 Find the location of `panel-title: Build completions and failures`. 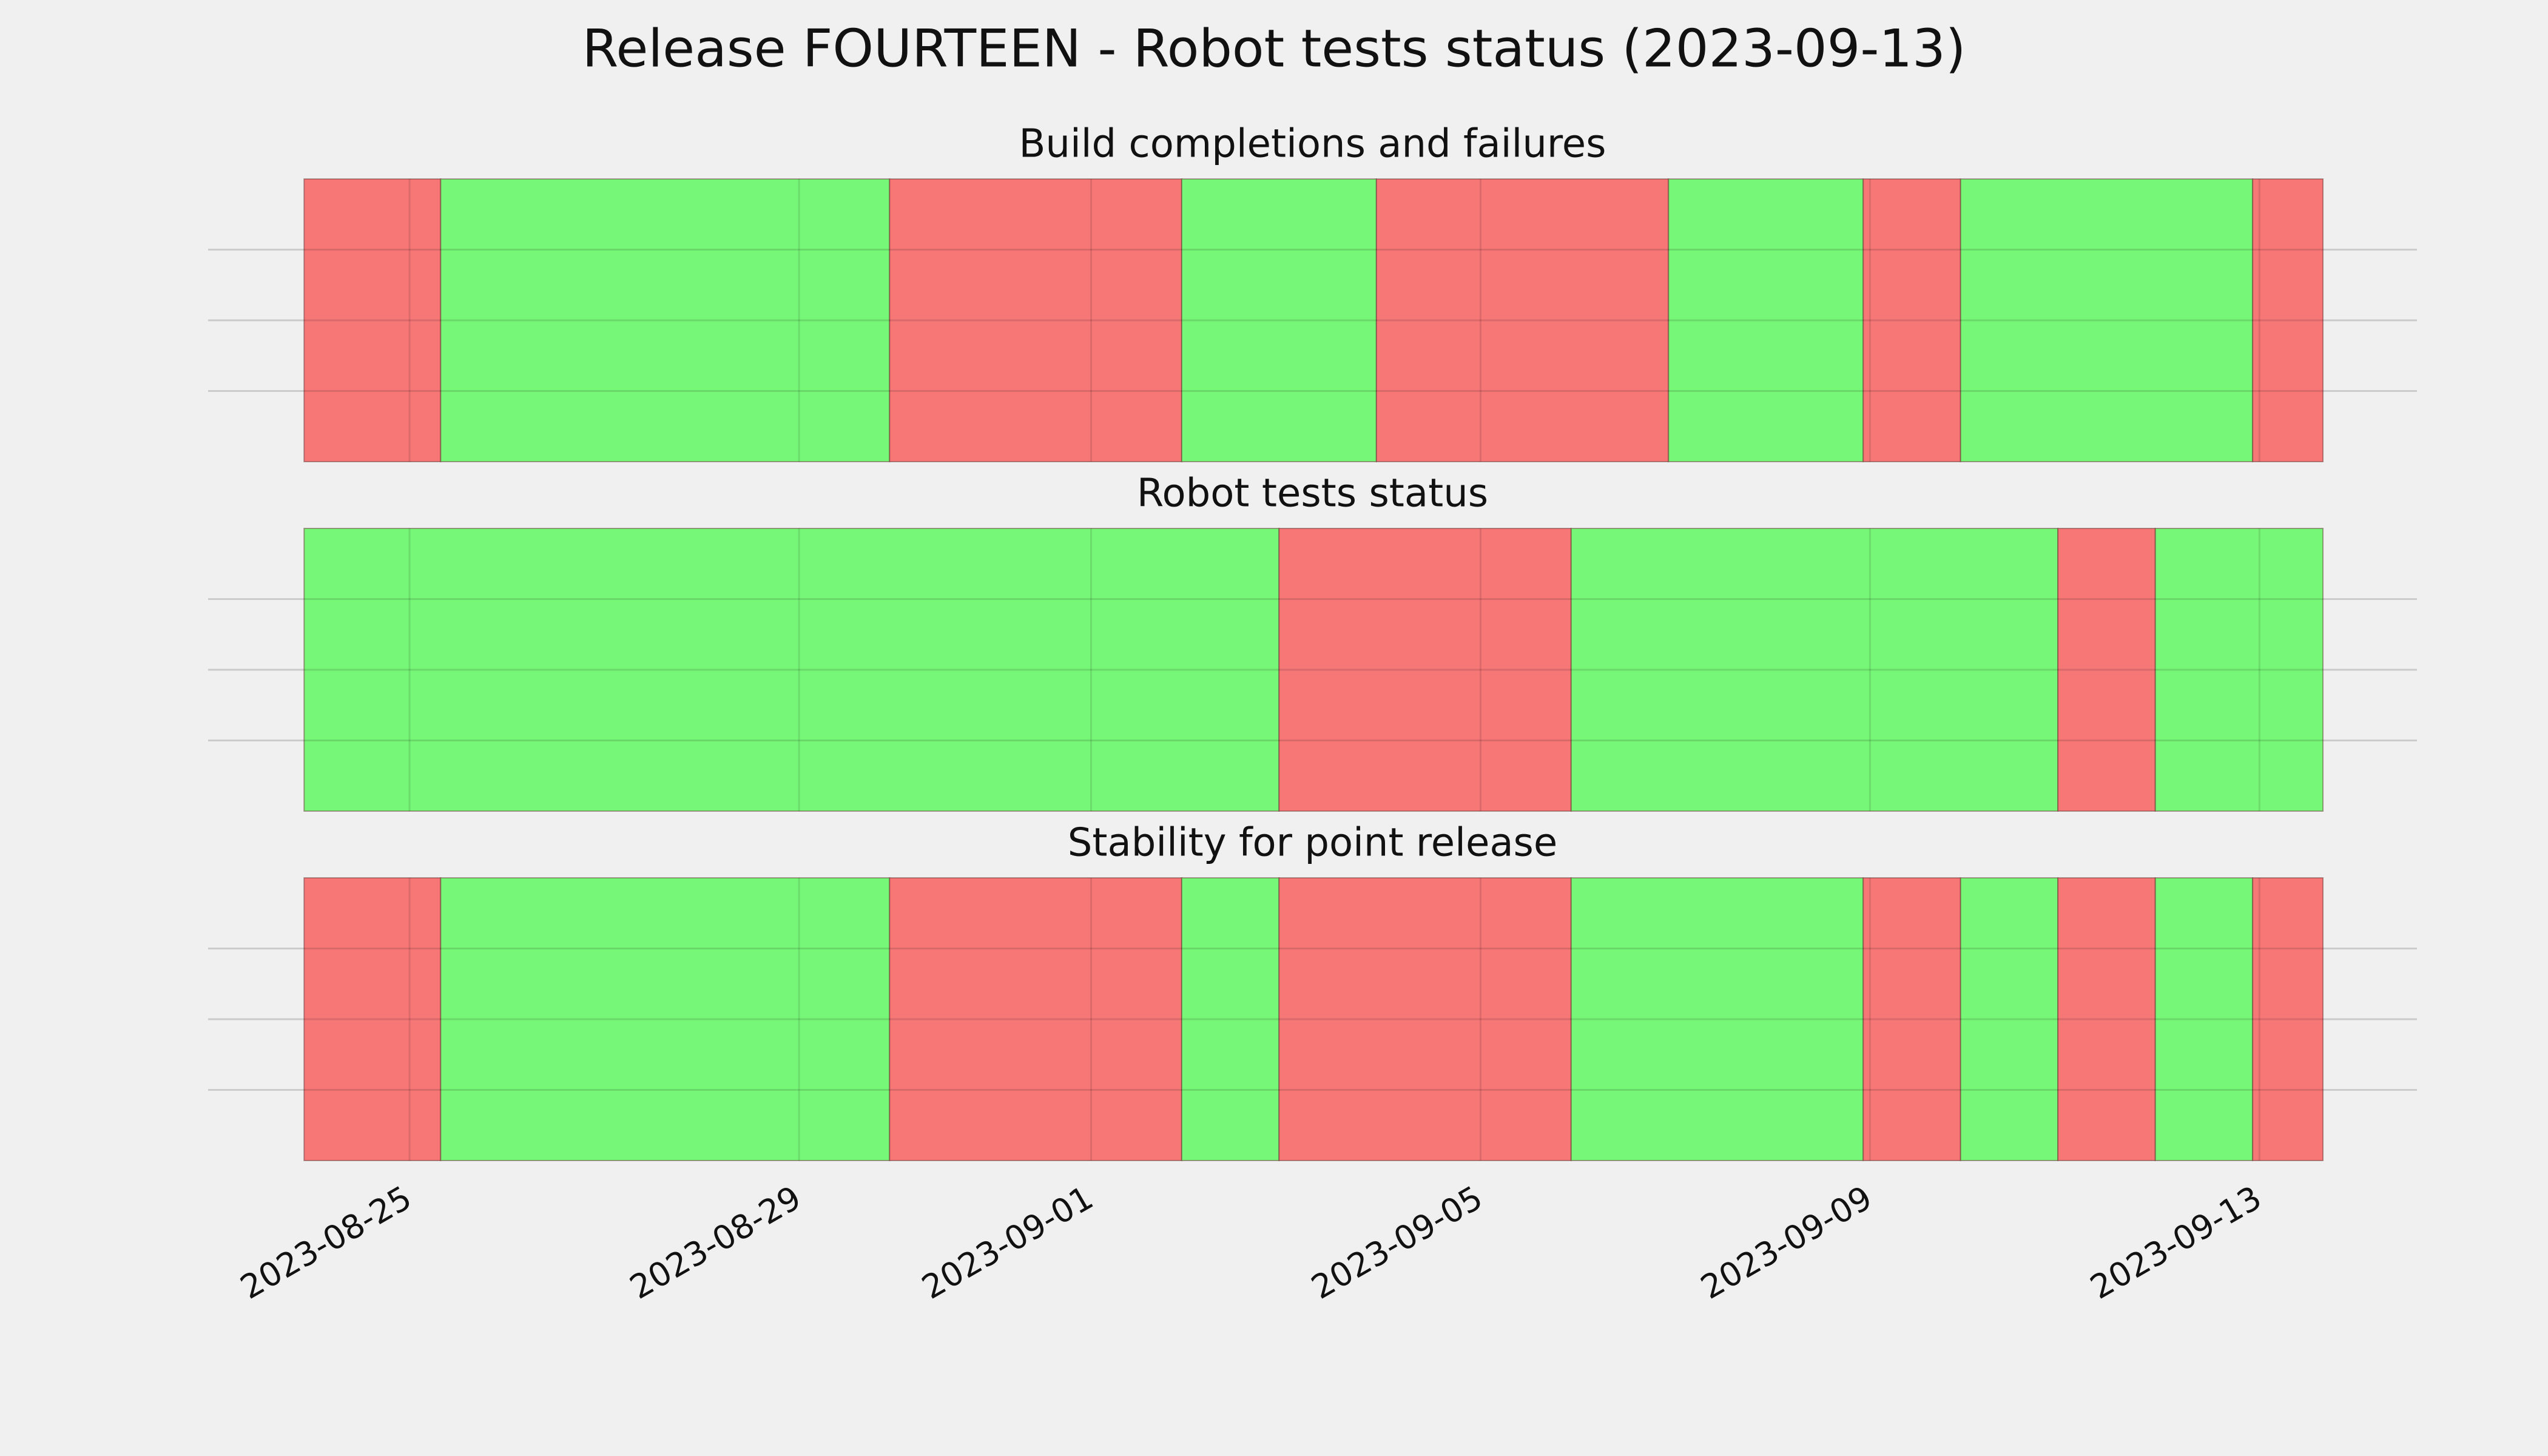

panel-title: Build completions and failures is located at coordinates (1312, 144).